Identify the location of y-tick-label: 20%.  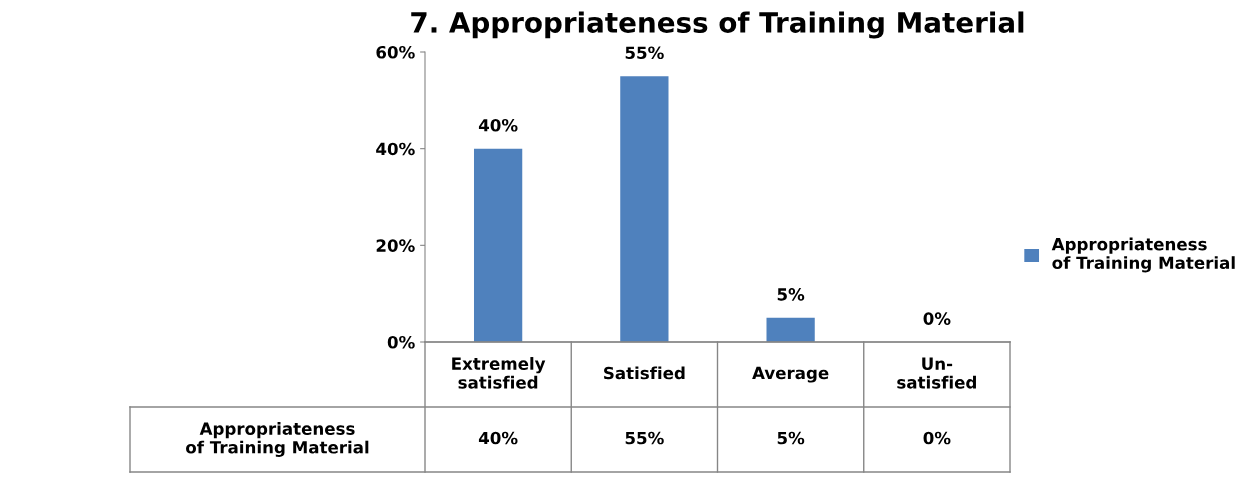
(395, 245).